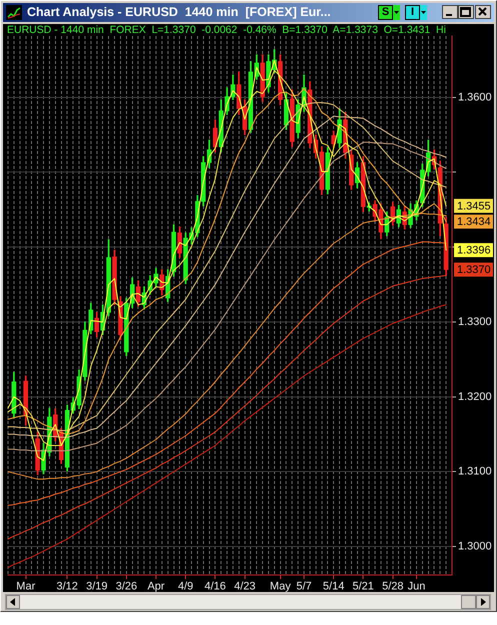 Image resolution: width=497 pixels, height=625 pixels. Describe the element at coordinates (26, 586) in the screenshot. I see `x-tick-label: Mar` at that location.